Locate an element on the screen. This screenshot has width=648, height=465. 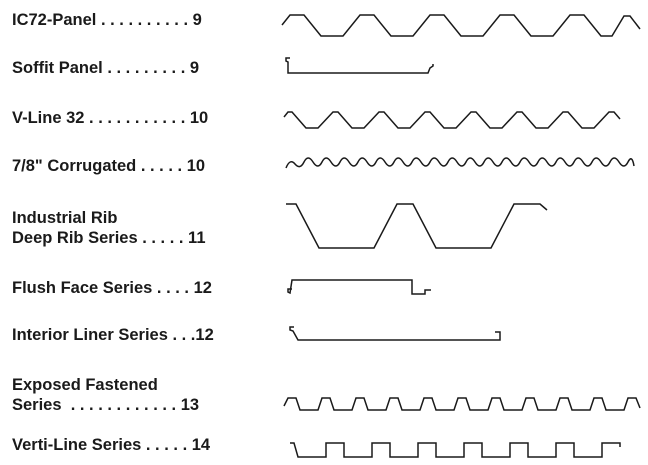
sine-wave-icon is located at coordinates (460, 163).